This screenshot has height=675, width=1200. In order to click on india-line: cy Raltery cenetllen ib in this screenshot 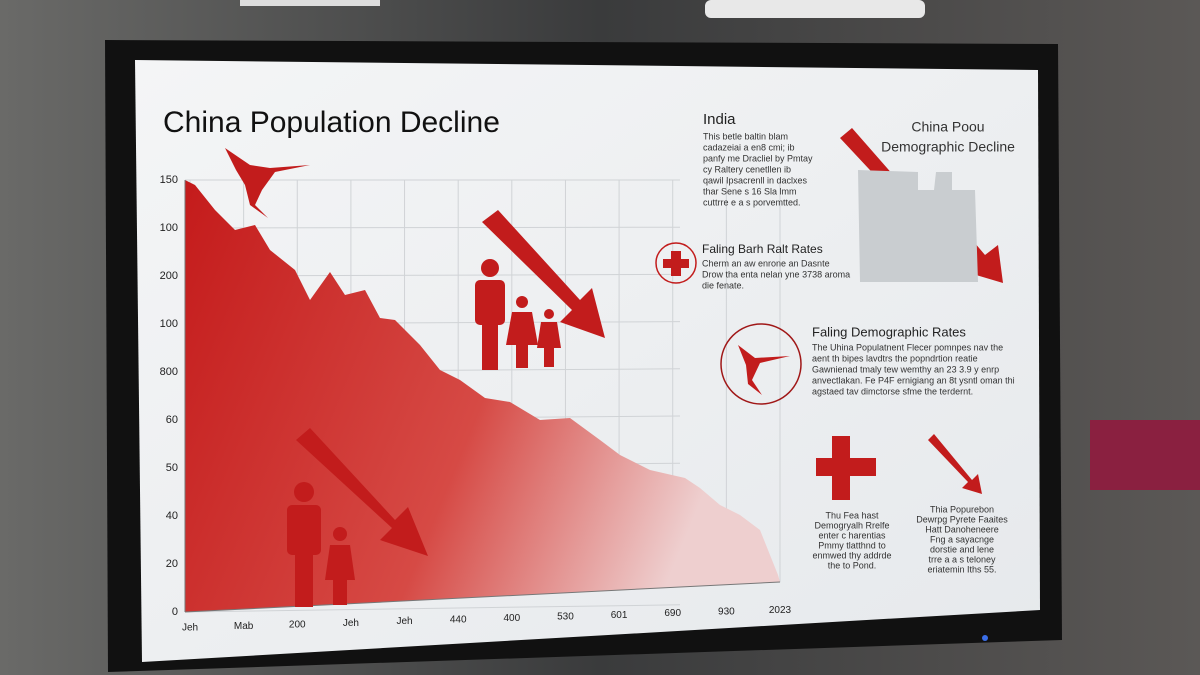, I will do `click(747, 169)`.